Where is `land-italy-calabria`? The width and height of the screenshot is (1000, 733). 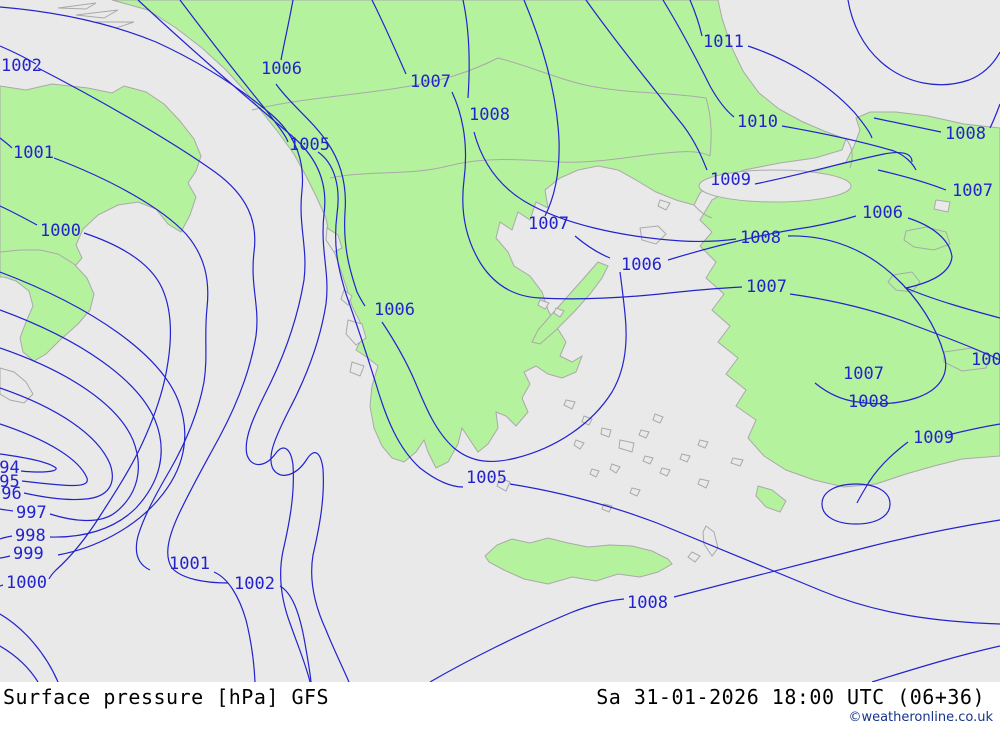
land-italy-calabria is located at coordinates (47, 305).